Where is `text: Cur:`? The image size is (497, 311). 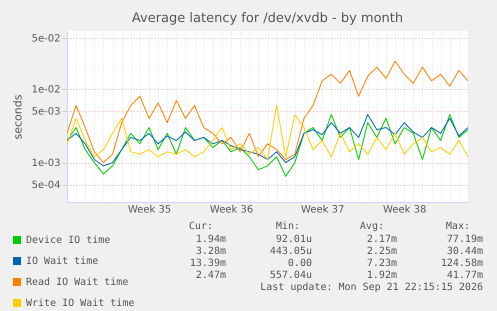
text: Cur: is located at coordinates (200, 227).